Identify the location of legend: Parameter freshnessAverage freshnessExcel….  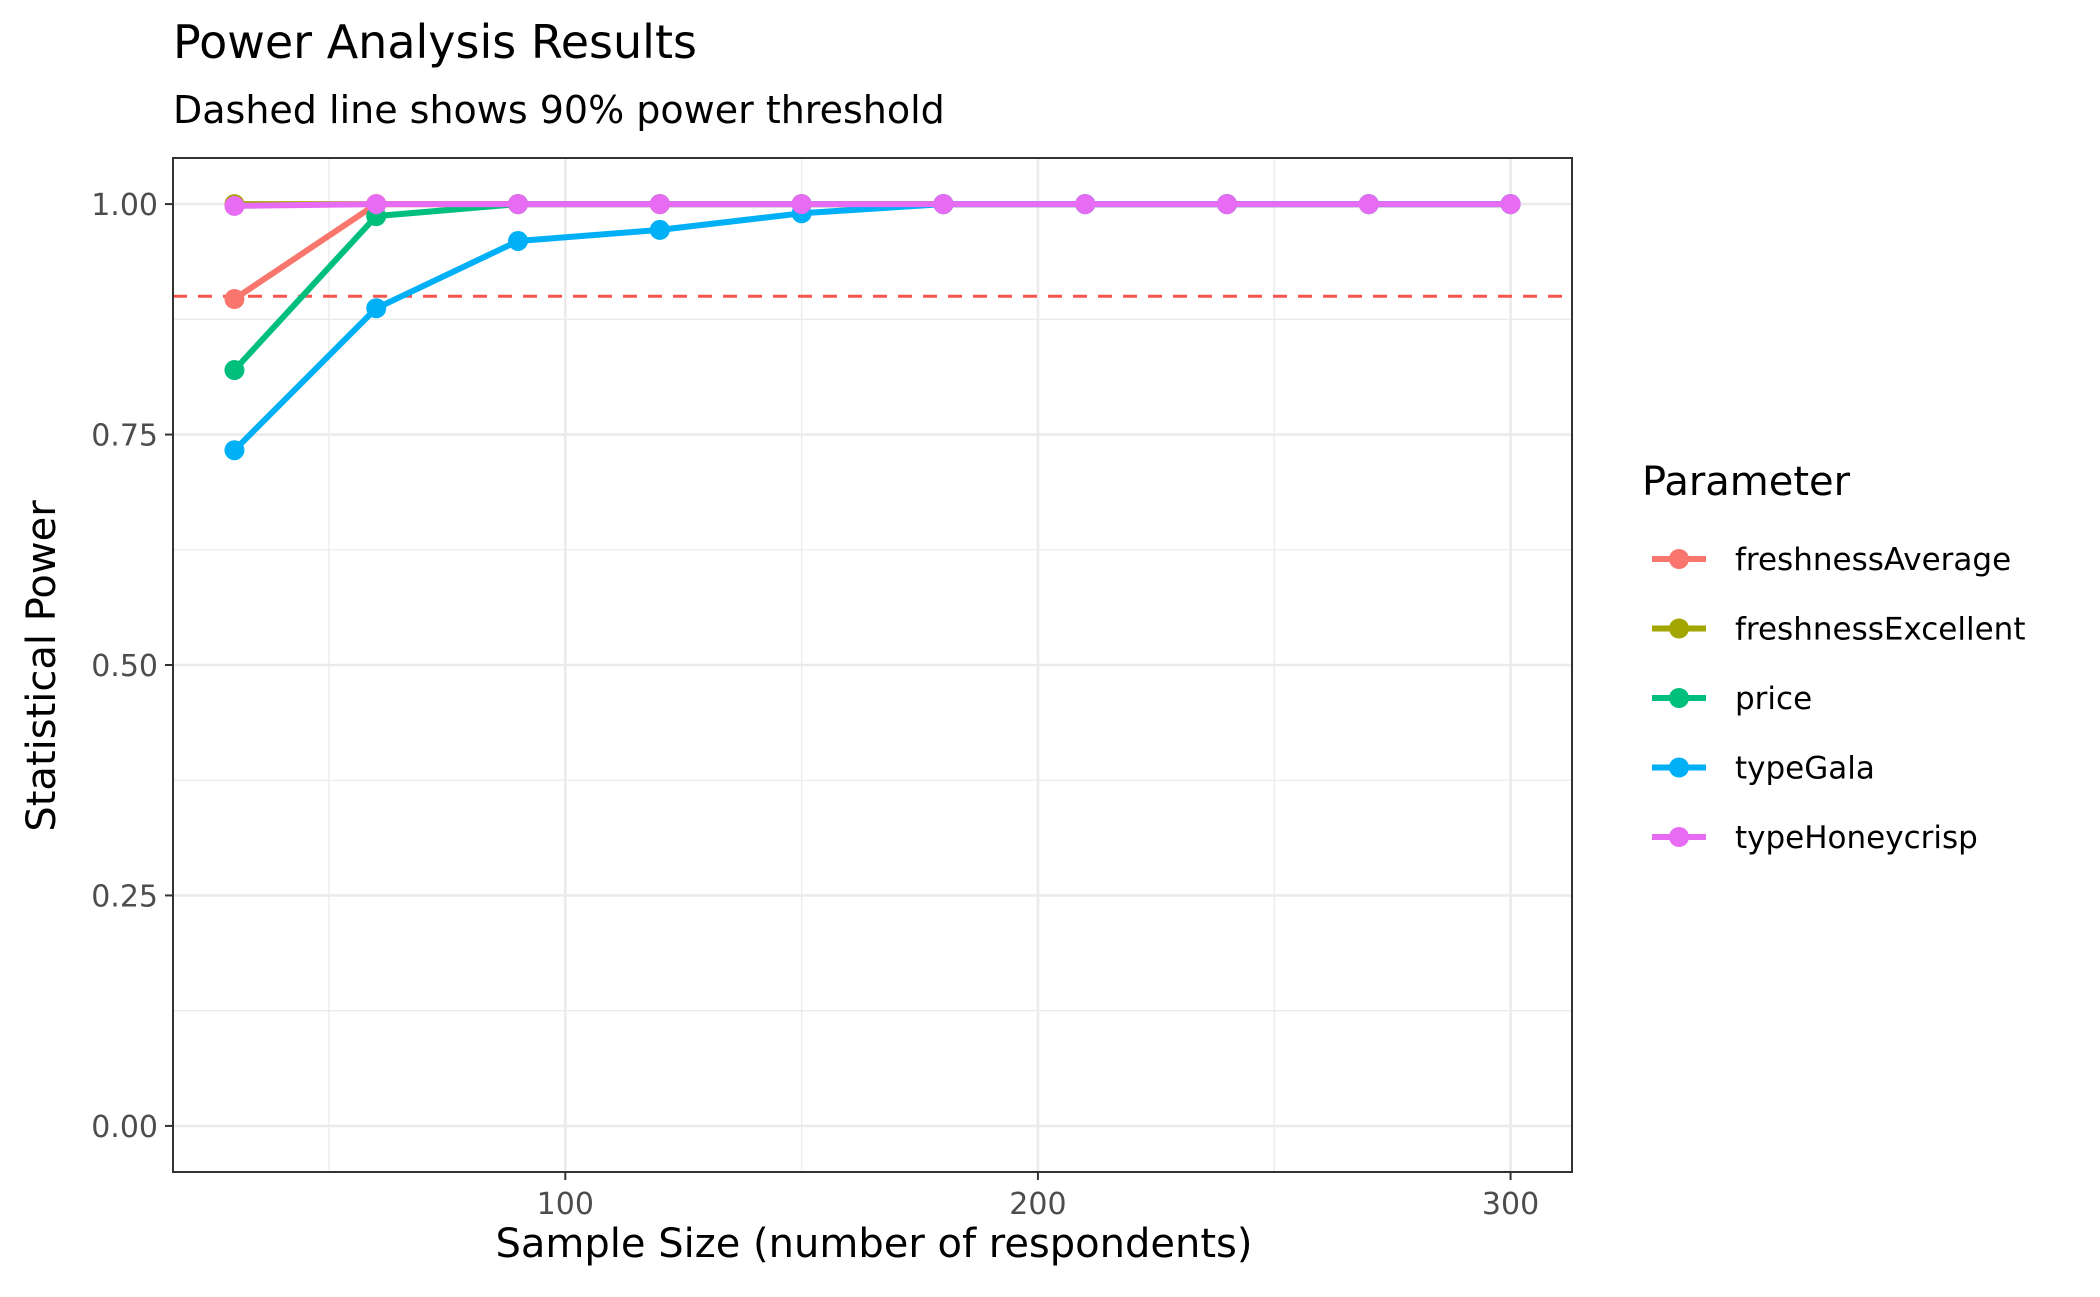
(1833, 657).